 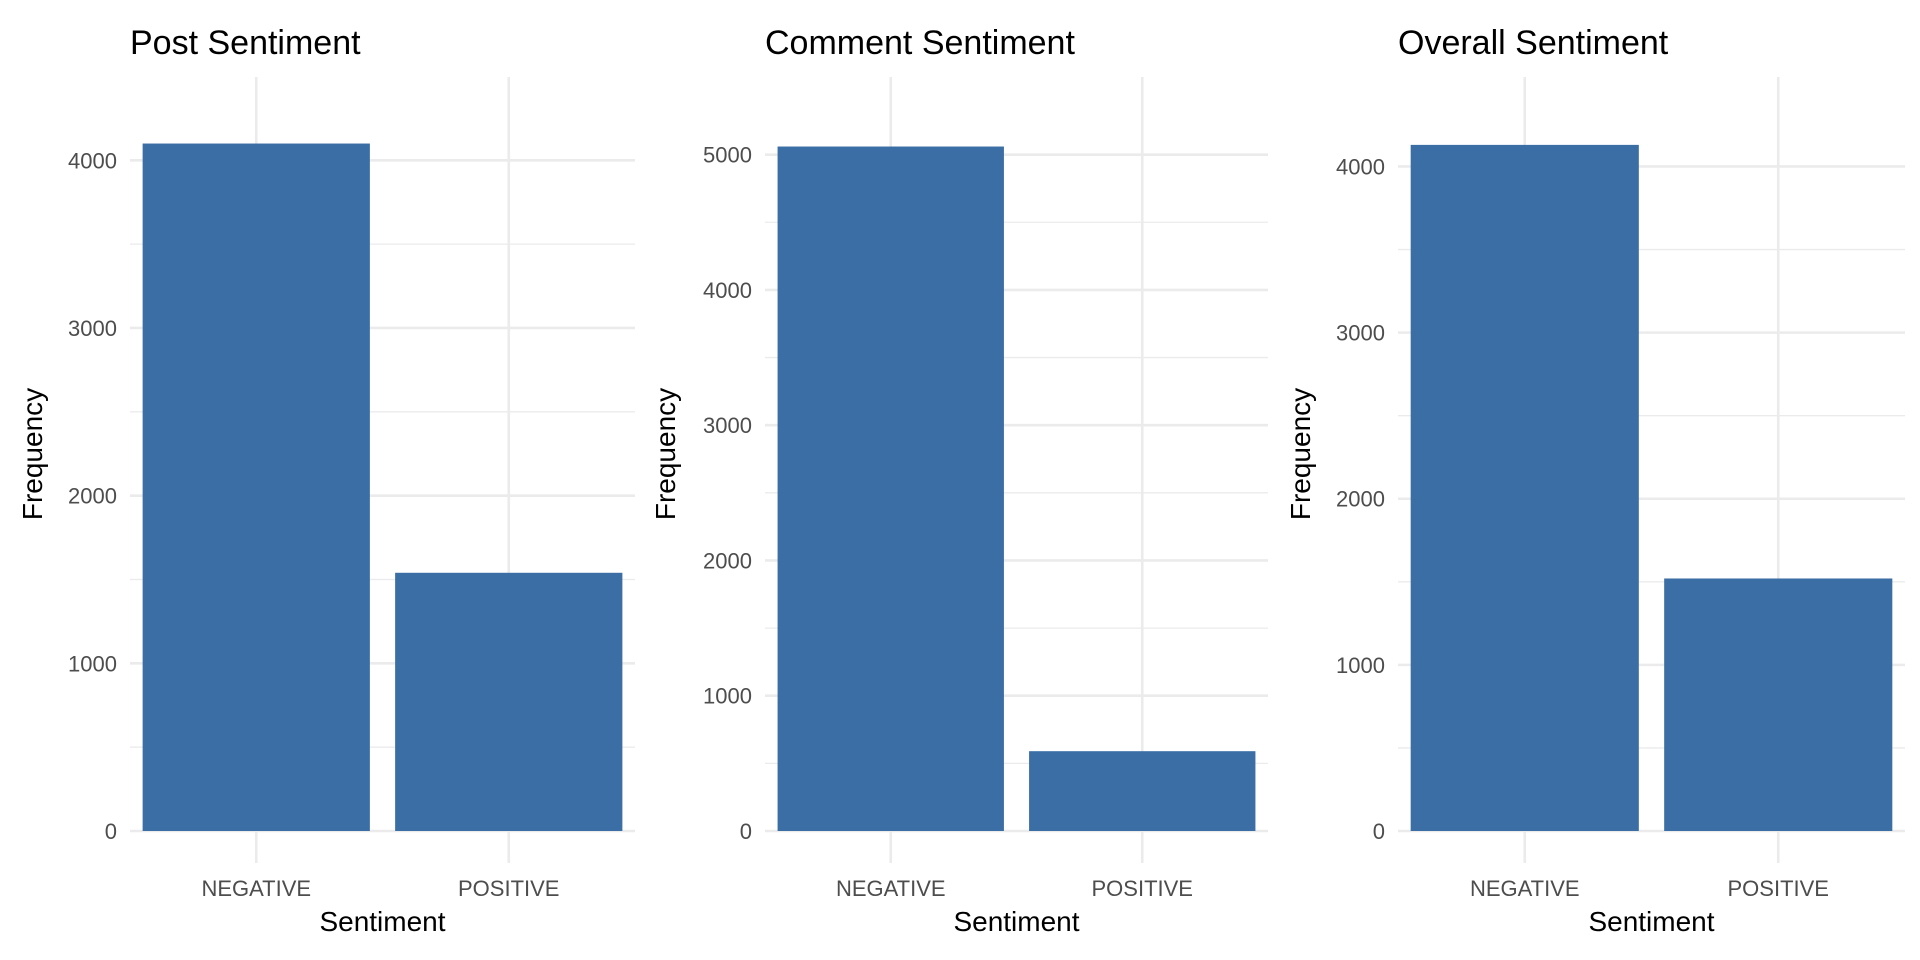 I want to click on y-tick-label: 5000, so click(x=727, y=155).